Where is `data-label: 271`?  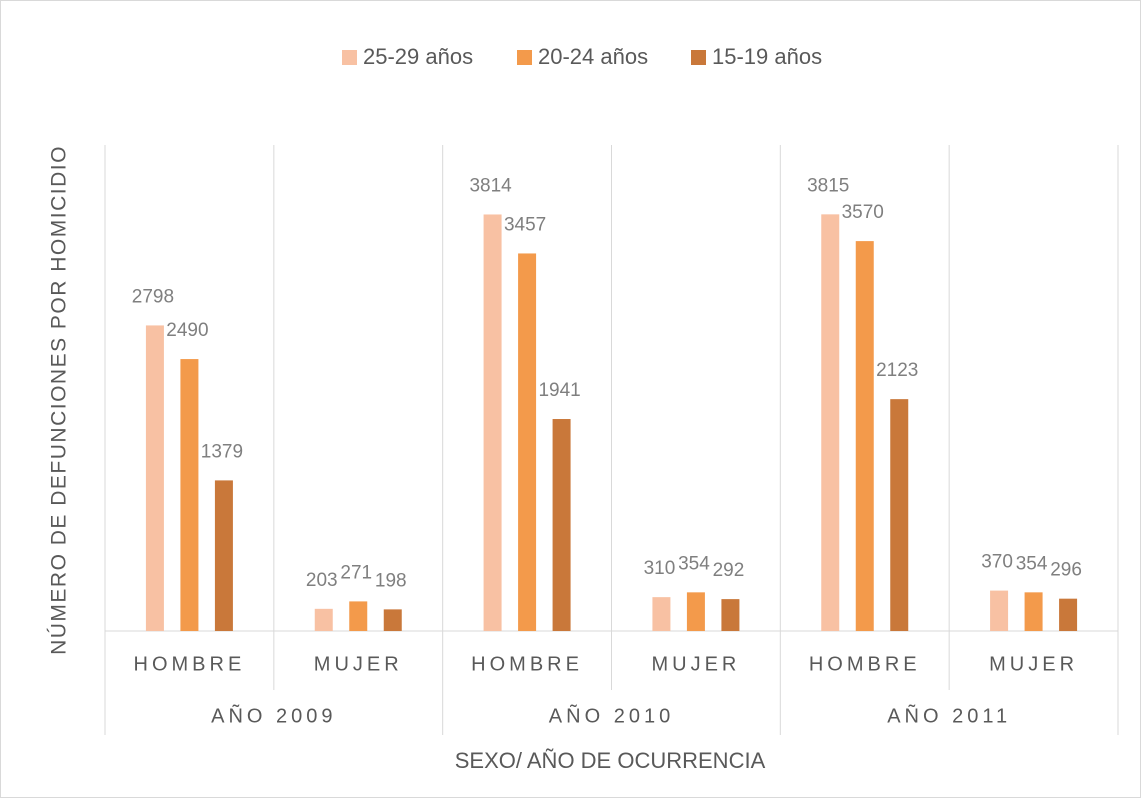
data-label: 271 is located at coordinates (356, 572).